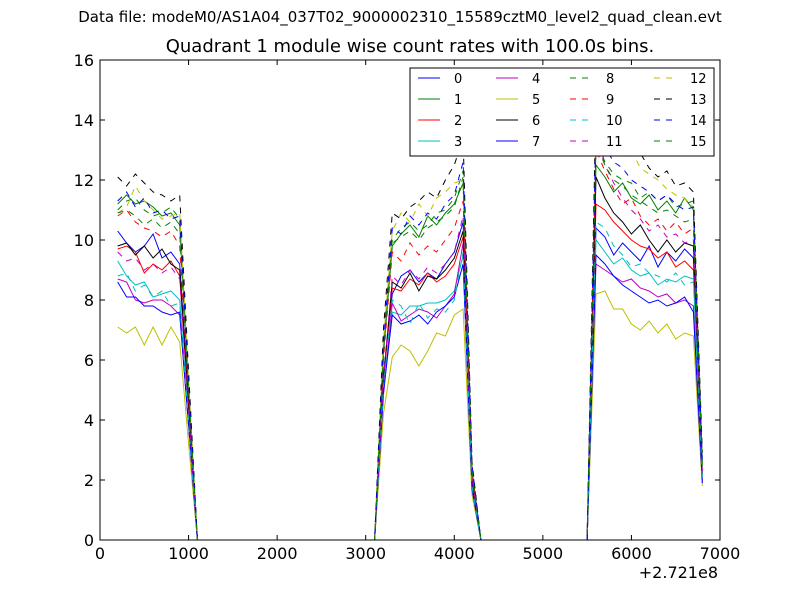  What do you see at coordinates (542, 553) in the screenshot?
I see `x-tick-label: 5000` at bounding box center [542, 553].